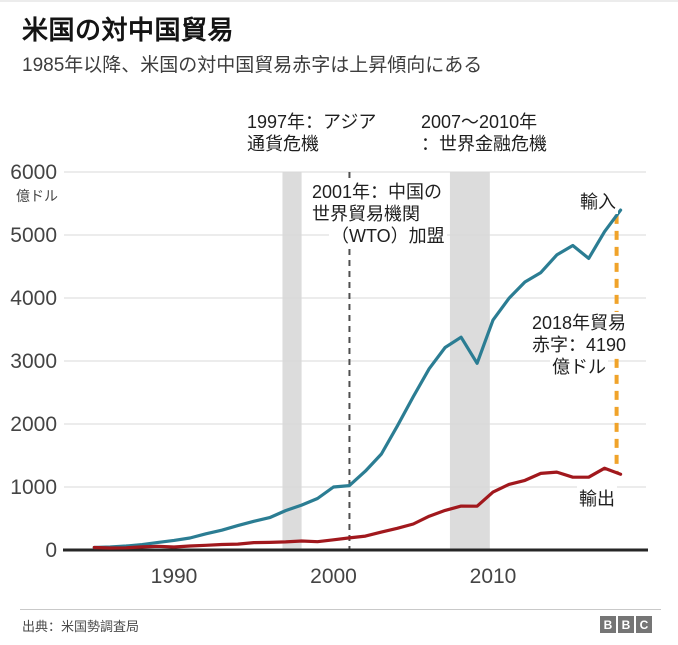 This screenshot has width=678, height=645. Describe the element at coordinates (33, 487) in the screenshot. I see `y-tick-label: 1000` at that location.